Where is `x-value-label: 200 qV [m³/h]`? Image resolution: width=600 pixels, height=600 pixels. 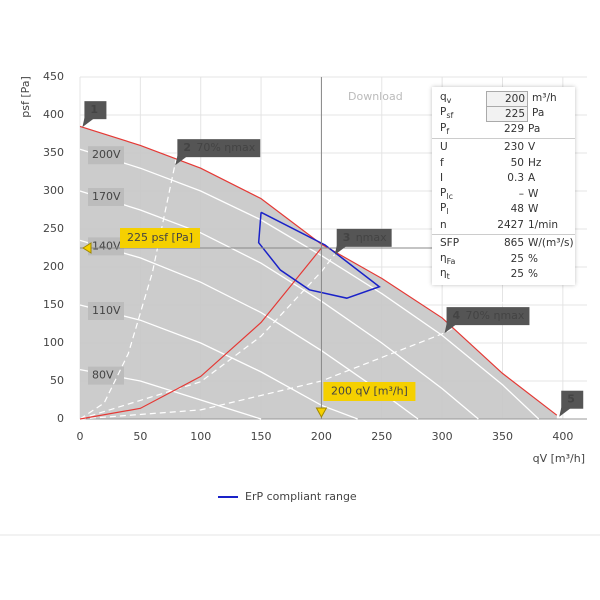 x-value-label: 200 qV [m³/h] is located at coordinates (369, 391).